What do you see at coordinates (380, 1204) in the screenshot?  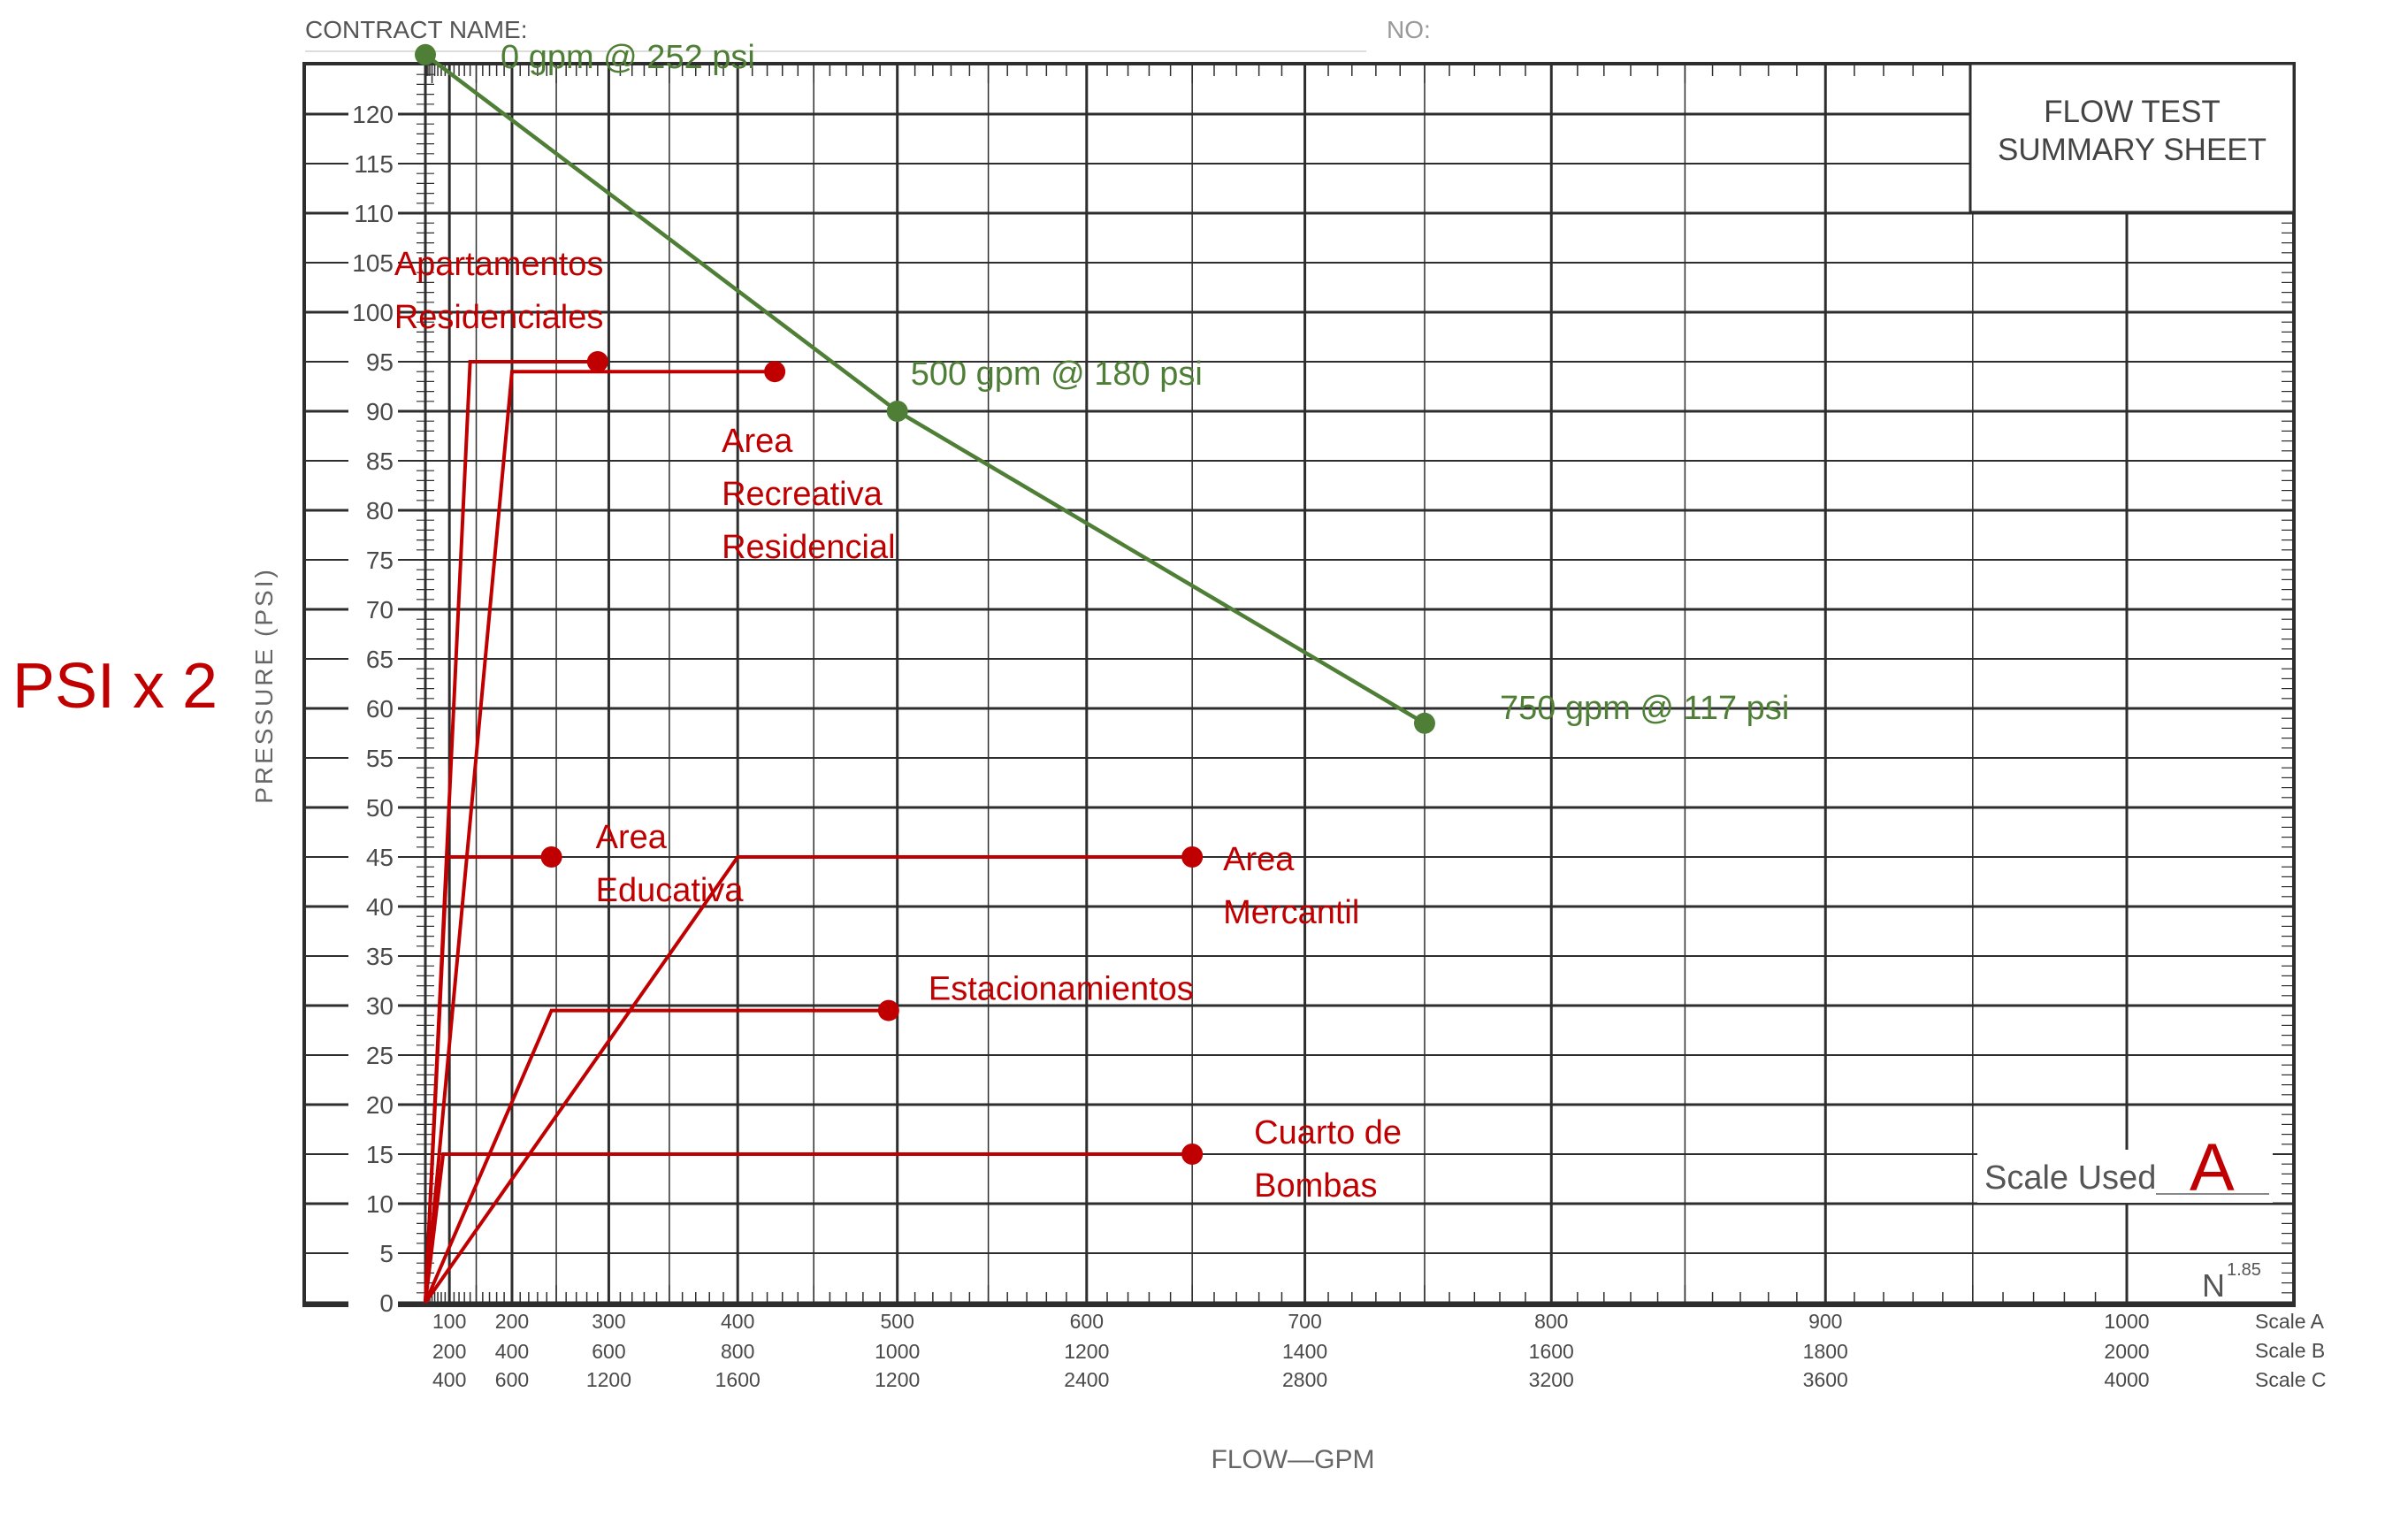 I see `y-tick-label: 10` at bounding box center [380, 1204].